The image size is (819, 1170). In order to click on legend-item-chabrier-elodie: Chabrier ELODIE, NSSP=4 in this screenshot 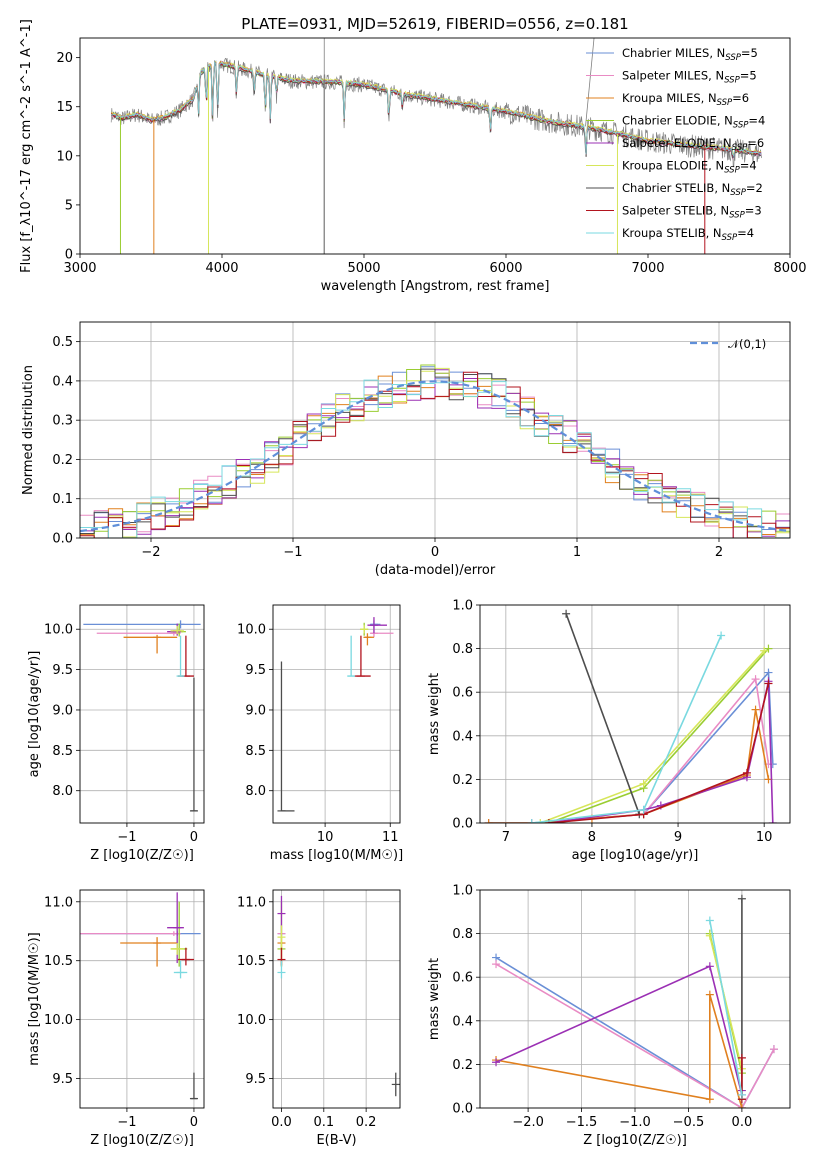, I will do `click(675, 122)`.